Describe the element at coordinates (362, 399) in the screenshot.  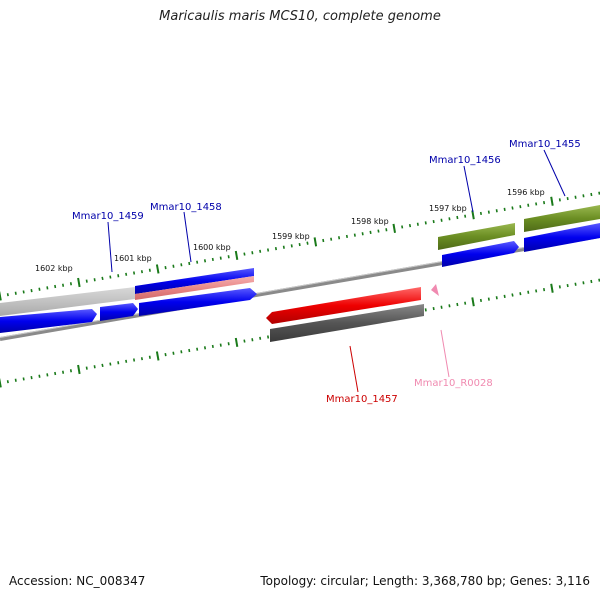
I see `gene-label-1457: Mmar10_1457` at that location.